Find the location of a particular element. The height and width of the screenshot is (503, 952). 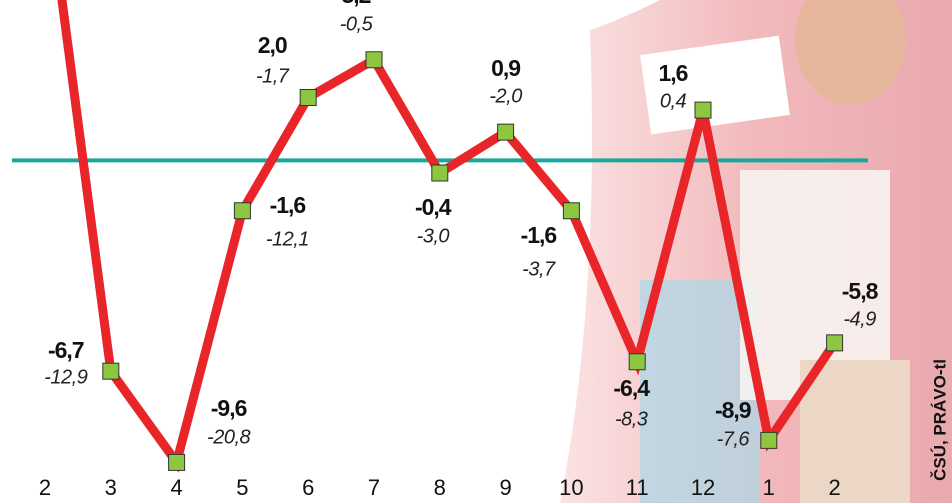

x-tick-label: 9 is located at coordinates (505, 487).